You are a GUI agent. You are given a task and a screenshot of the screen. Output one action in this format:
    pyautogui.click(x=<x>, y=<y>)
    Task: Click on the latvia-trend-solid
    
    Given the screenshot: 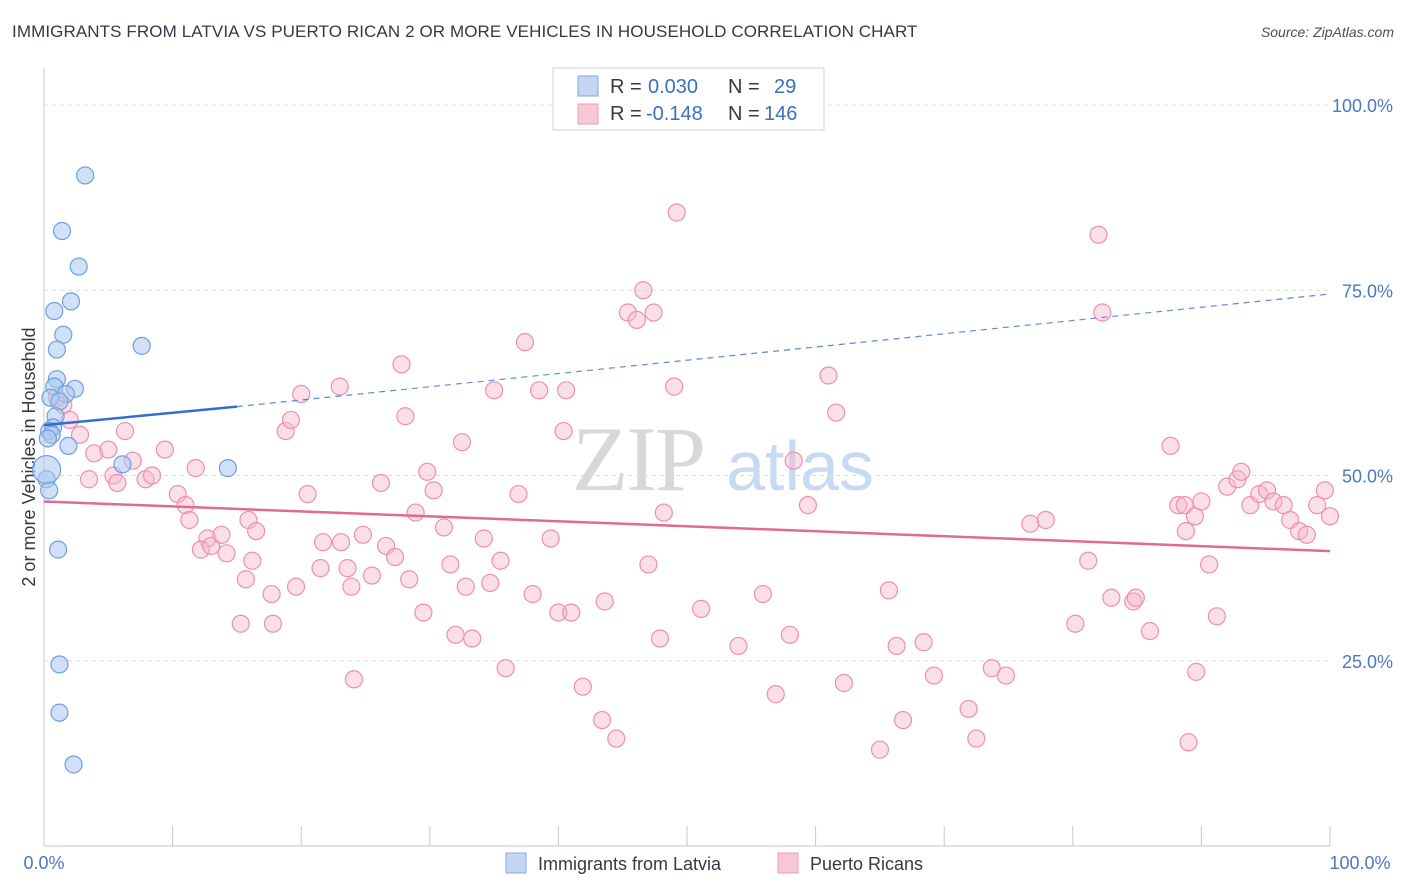 What is the action you would take?
    pyautogui.click(x=140, y=416)
    